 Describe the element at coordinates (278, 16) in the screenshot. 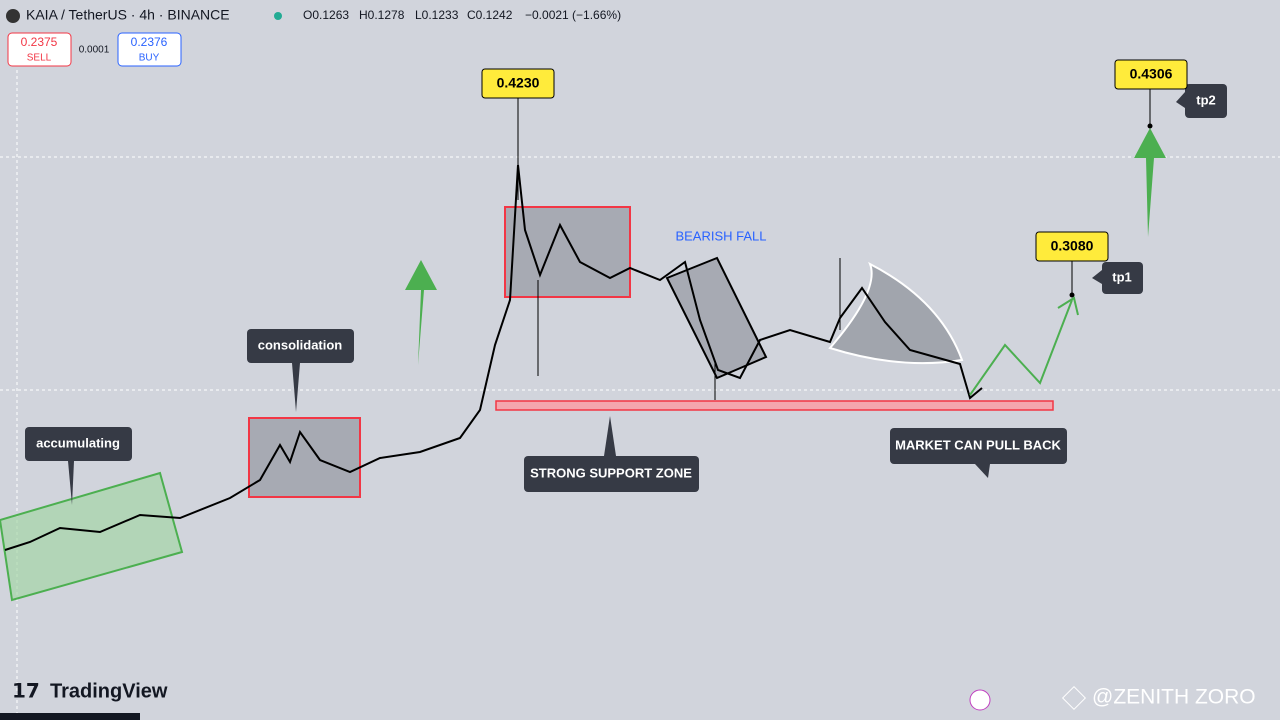

I see `status-dot` at that location.